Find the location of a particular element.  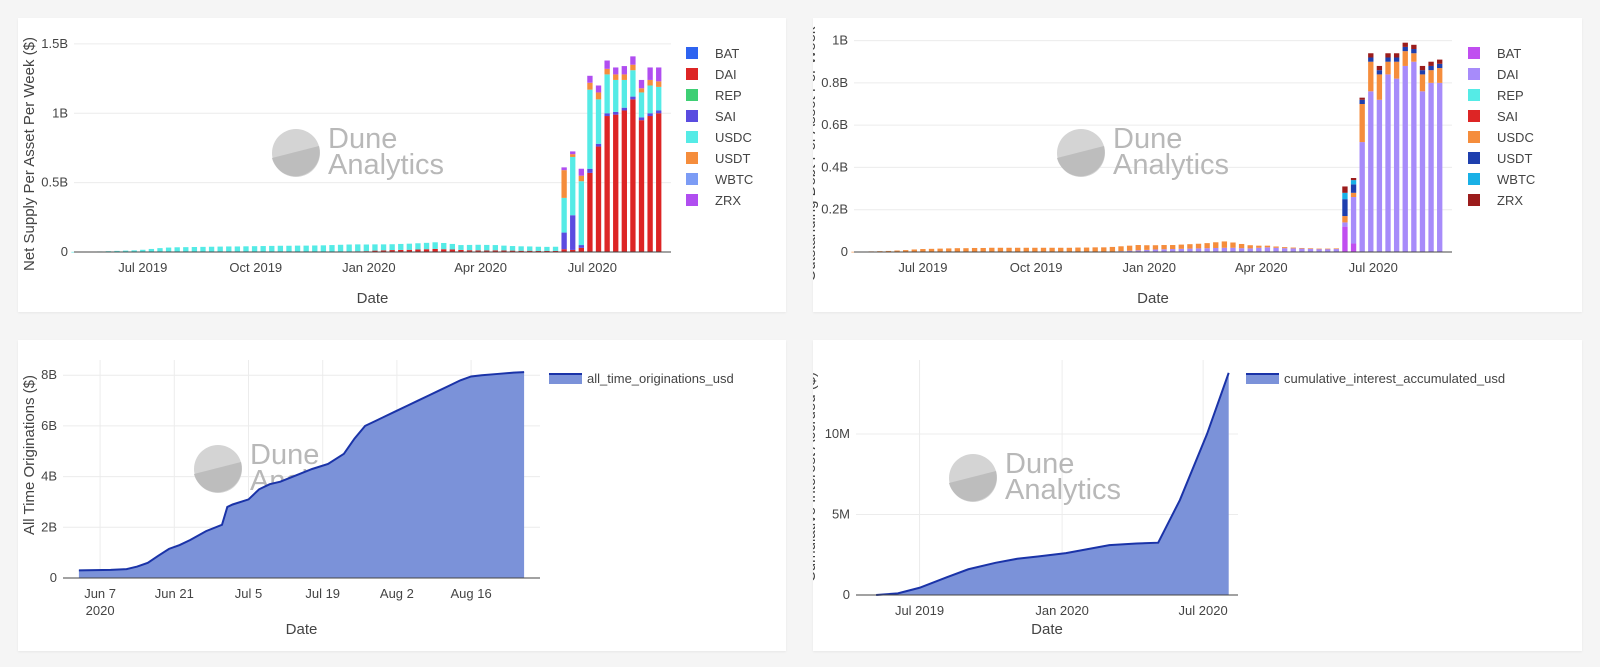

legend-label-dai: DAI is located at coordinates (1508, 74).